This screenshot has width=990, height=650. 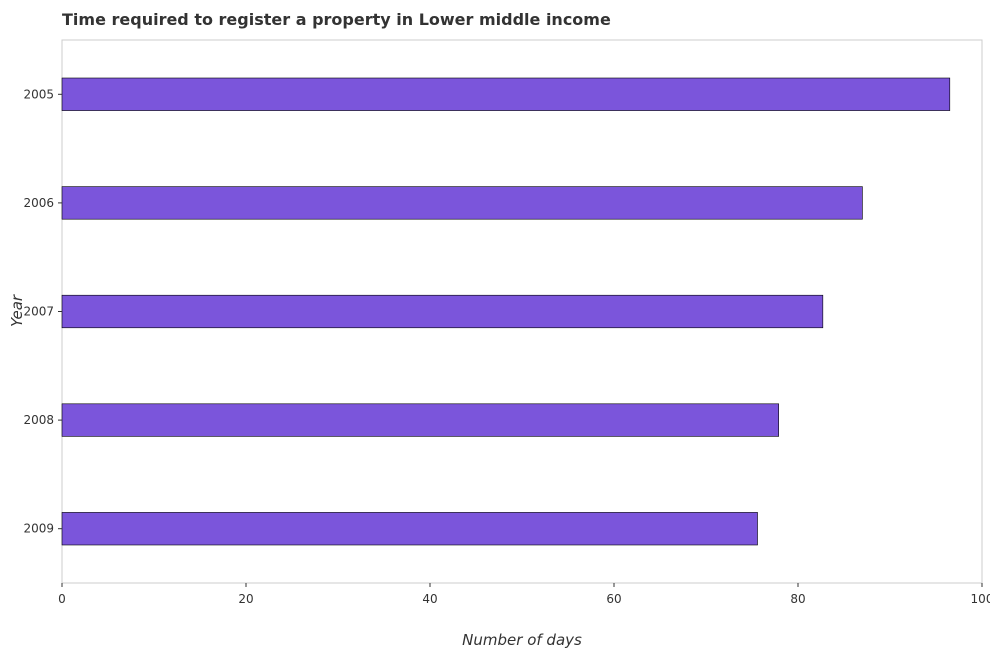 I want to click on bar-2008, so click(x=420, y=420).